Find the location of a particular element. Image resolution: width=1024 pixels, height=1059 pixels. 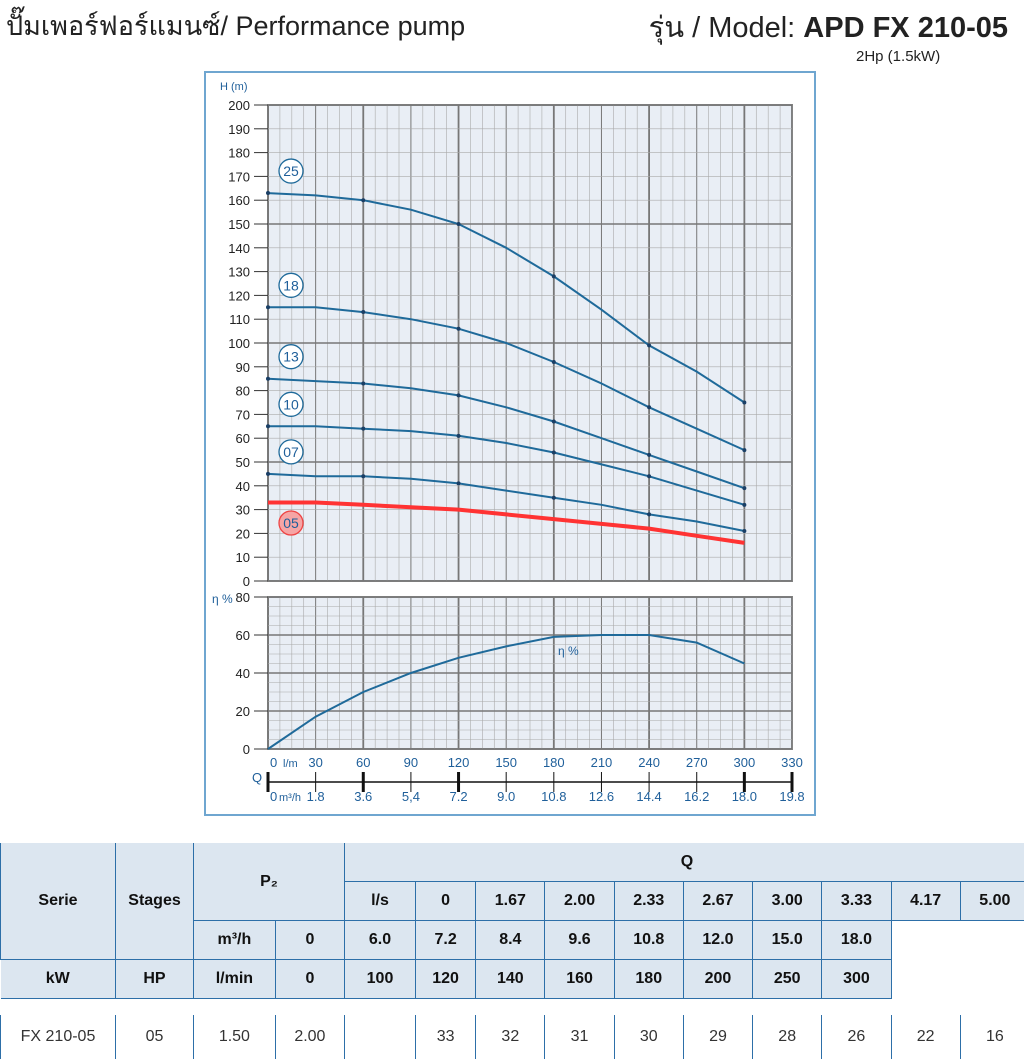

cell-head: 16 is located at coordinates (992, 1037).